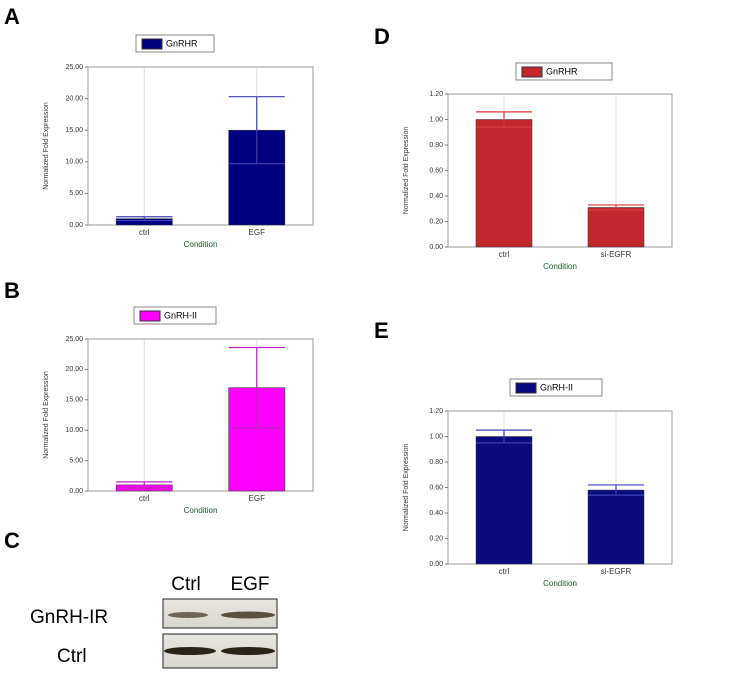  What do you see at coordinates (186, 584) in the screenshot?
I see `blot-column: Ctrl` at bounding box center [186, 584].